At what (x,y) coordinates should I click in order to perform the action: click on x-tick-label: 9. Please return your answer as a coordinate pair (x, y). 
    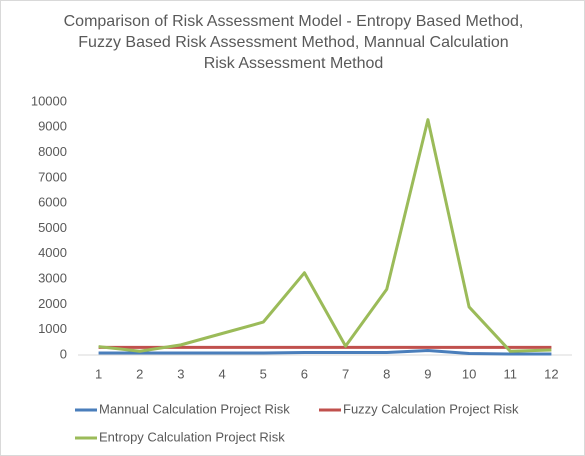
    Looking at the image, I should click on (427, 373).